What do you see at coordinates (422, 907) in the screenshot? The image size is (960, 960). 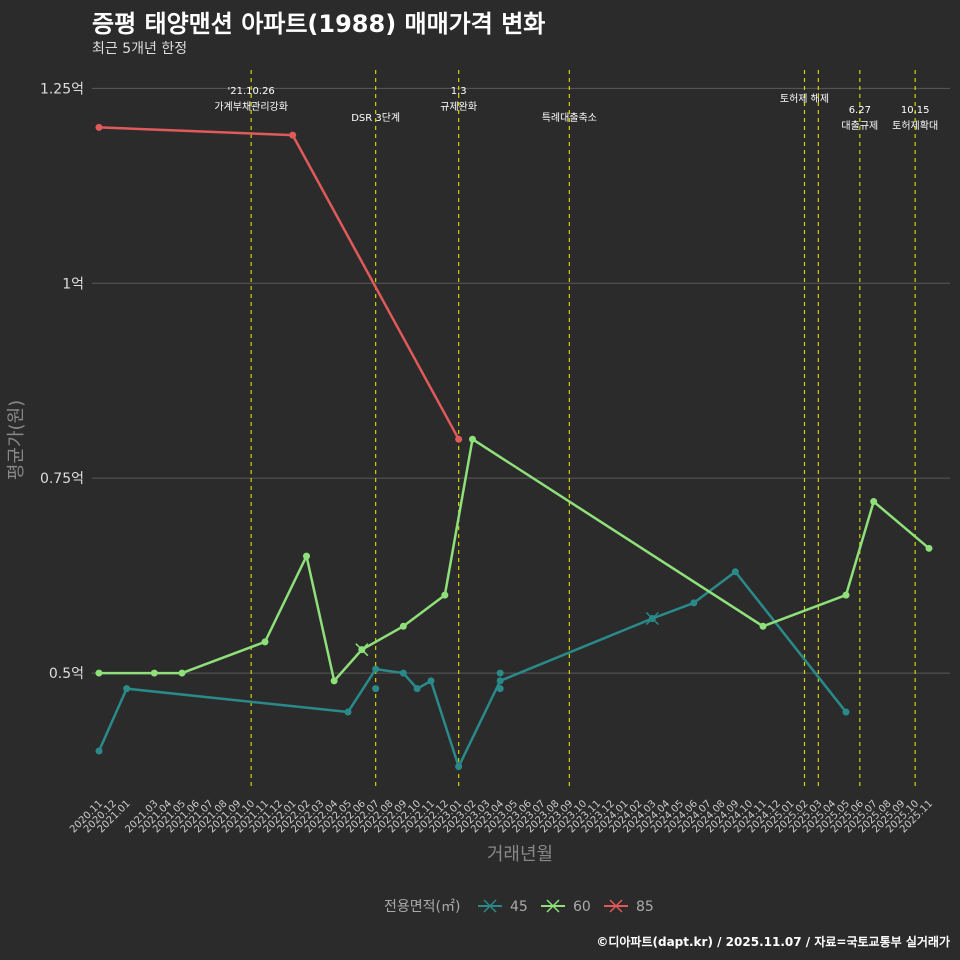 I see `legend-title: 전용면적(㎡)` at bounding box center [422, 907].